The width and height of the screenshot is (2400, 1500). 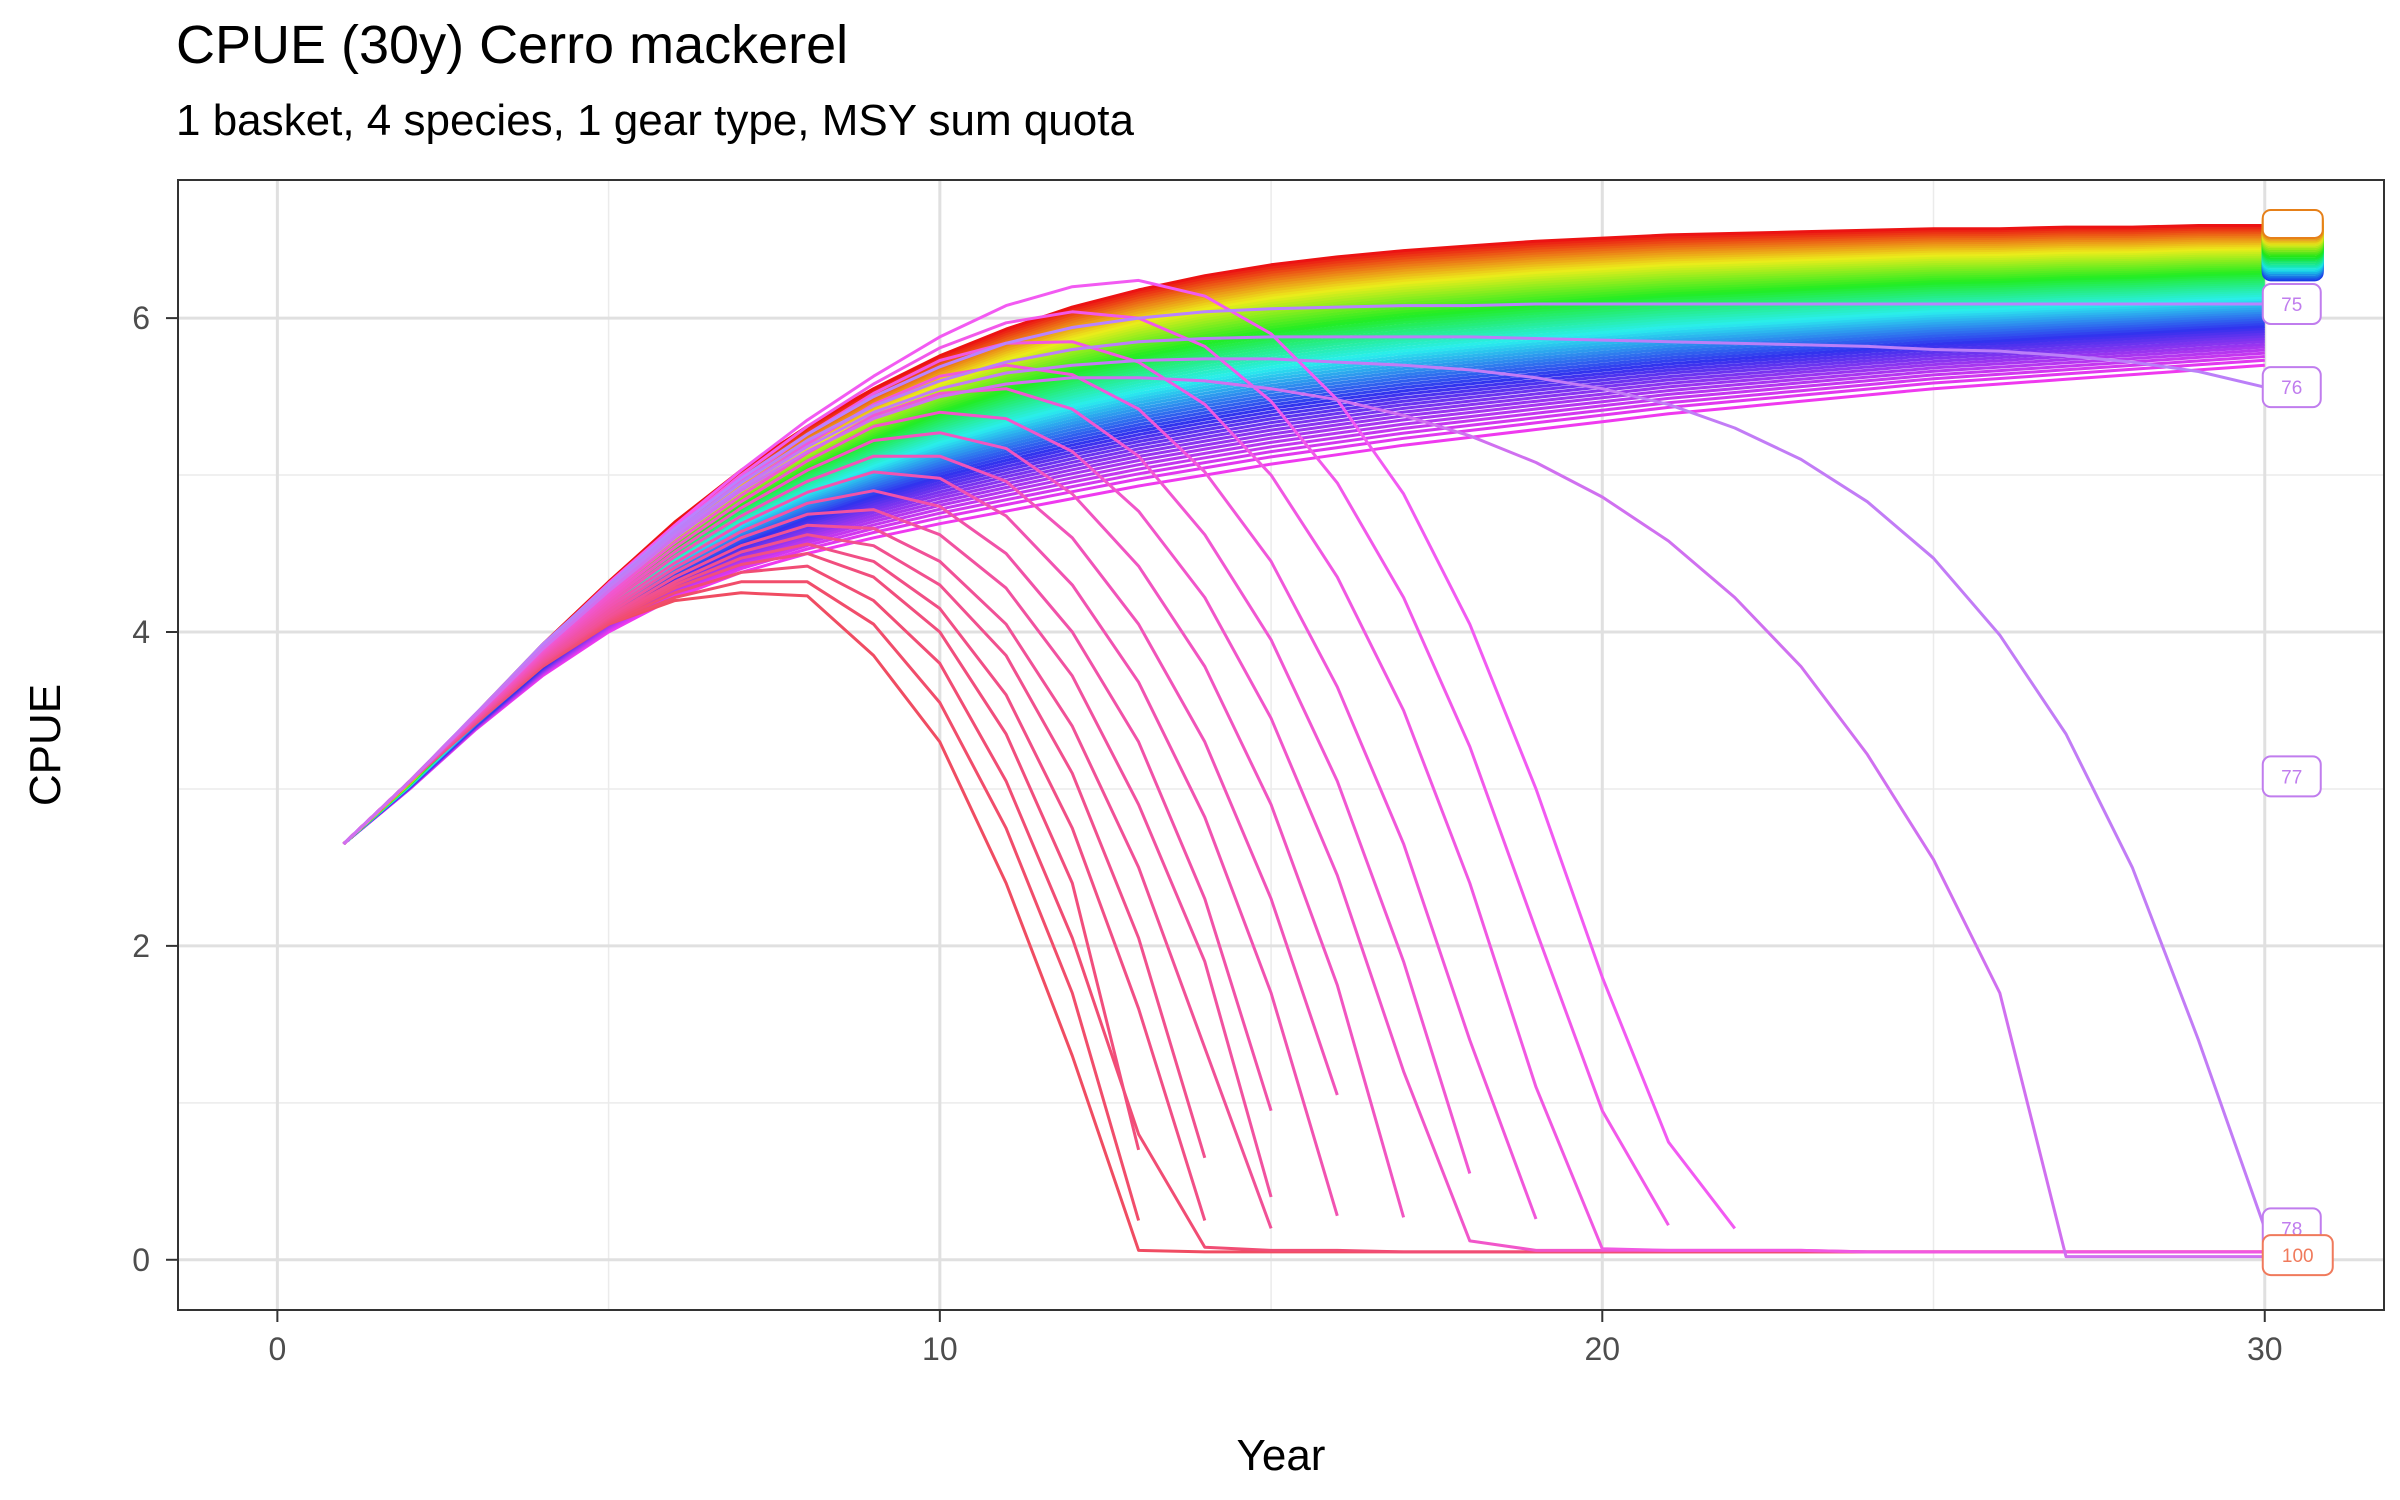 I want to click on x-tick-label: 30, so click(x=2265, y=1349).